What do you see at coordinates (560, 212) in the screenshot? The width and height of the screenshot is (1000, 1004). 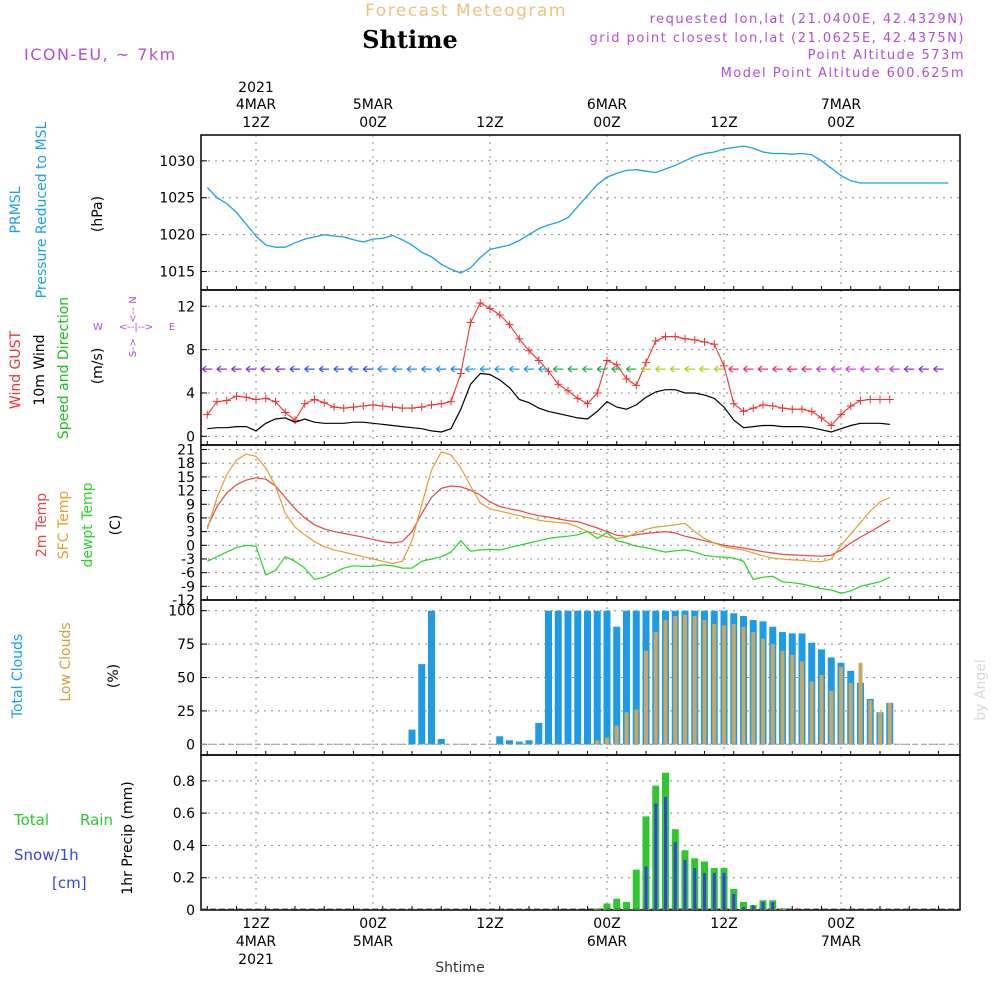 I see `pressure-panel: 1015 1020 1025 1030` at bounding box center [560, 212].